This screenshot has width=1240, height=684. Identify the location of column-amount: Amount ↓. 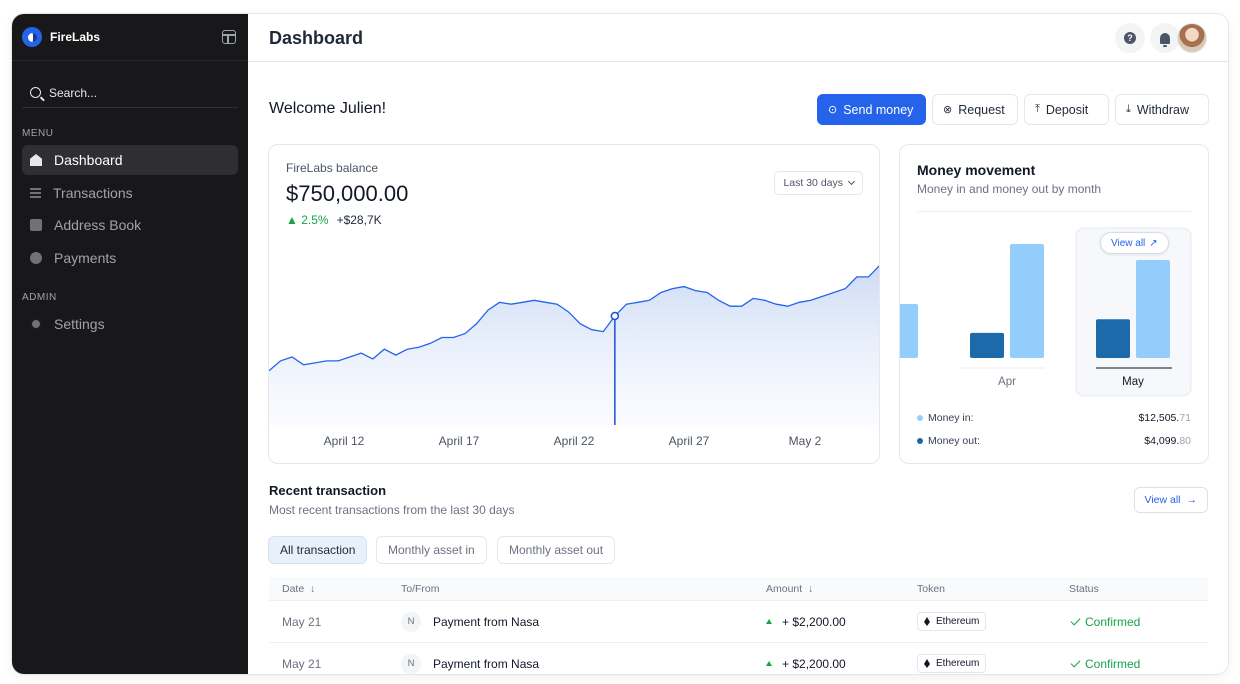
(789, 588).